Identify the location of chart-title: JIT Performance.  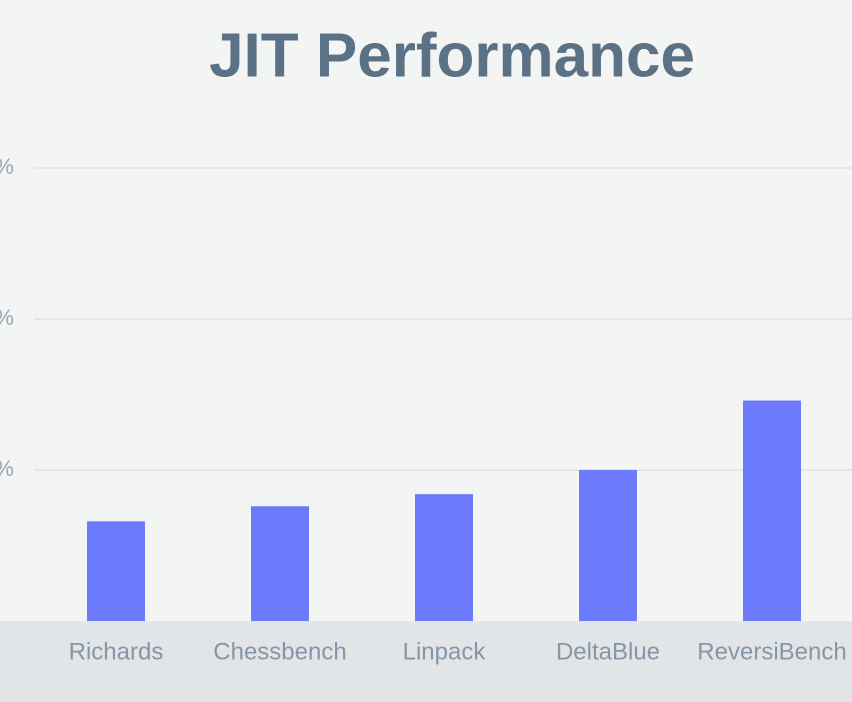
(452, 55).